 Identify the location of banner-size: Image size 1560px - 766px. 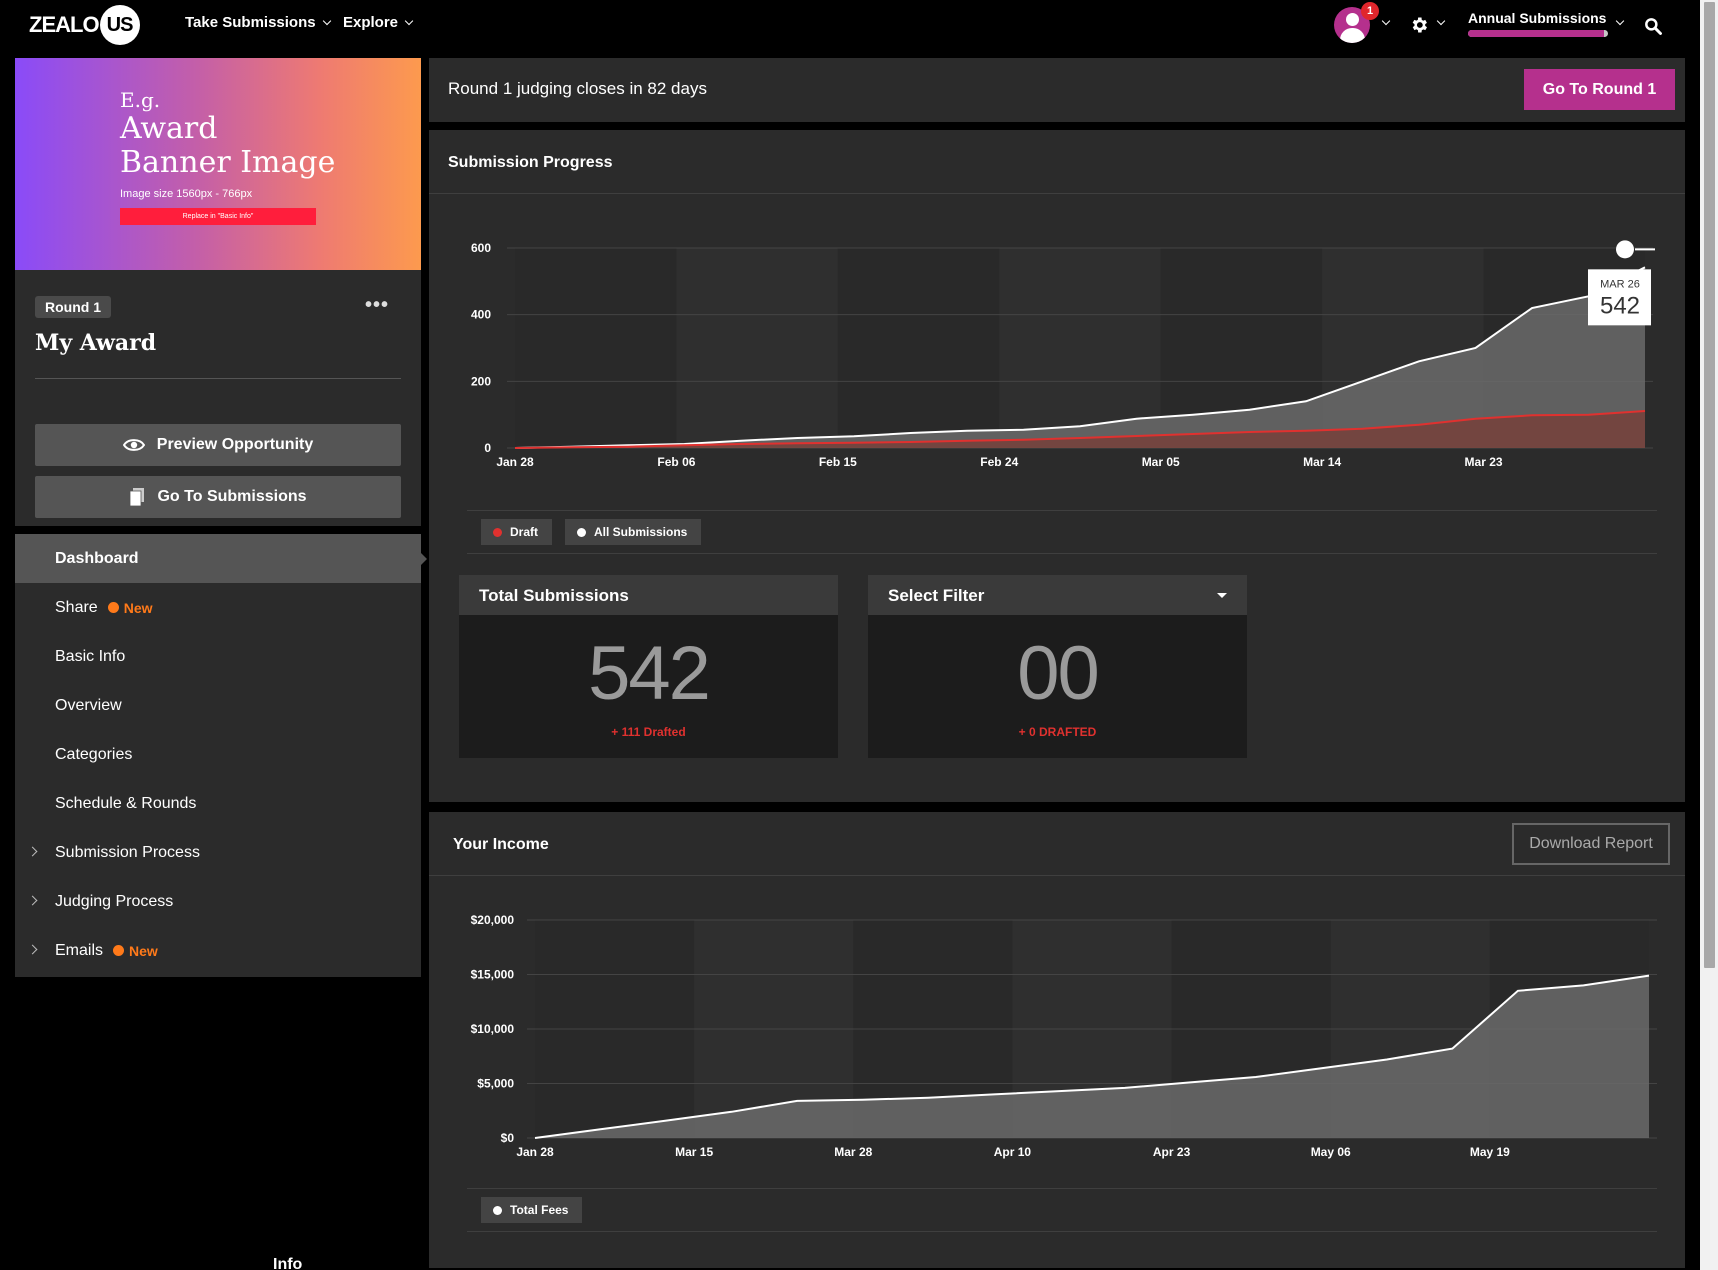
(186, 194).